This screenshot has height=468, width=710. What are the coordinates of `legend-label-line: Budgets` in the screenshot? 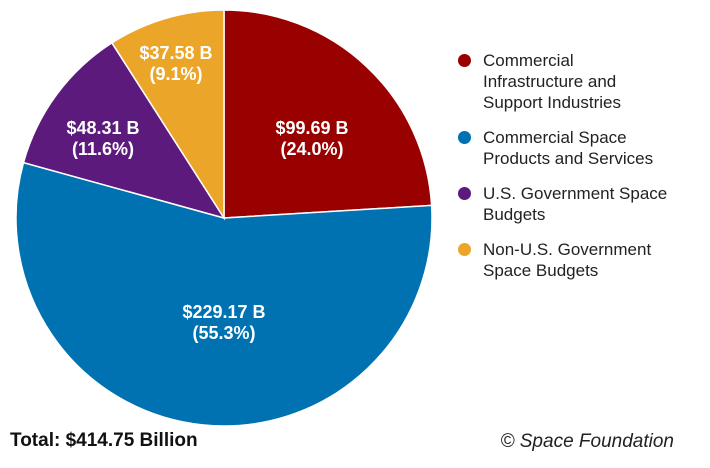 It's located at (514, 214).